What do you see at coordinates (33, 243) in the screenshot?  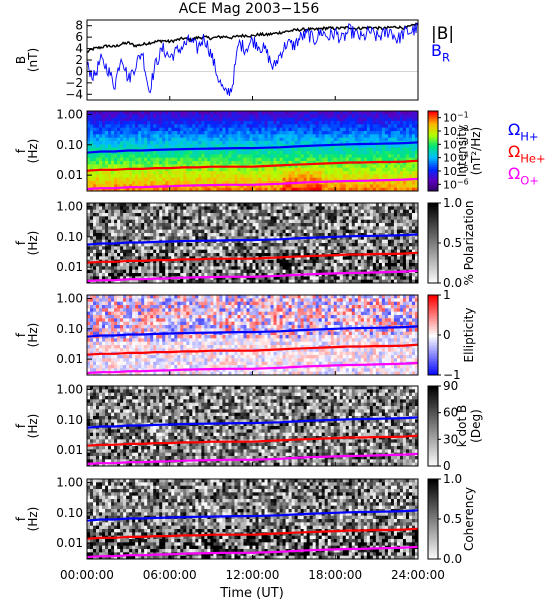 I see `y-axis-label-polarization: (Hz)` at bounding box center [33, 243].